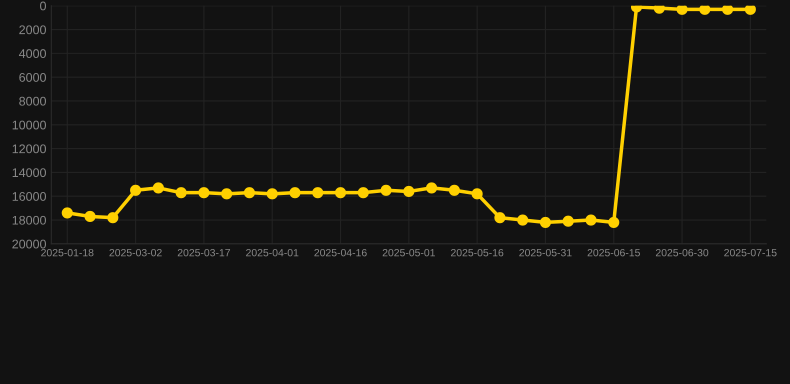 Image resolution: width=790 pixels, height=384 pixels. I want to click on x-tick-label: 2025-06-15, so click(614, 252).